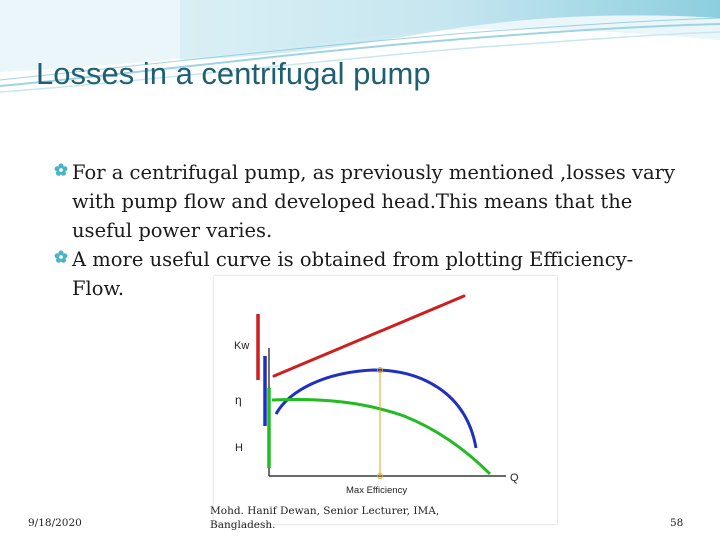 Image resolution: width=720 pixels, height=540 pixels. I want to click on h-label: H, so click(239, 448).